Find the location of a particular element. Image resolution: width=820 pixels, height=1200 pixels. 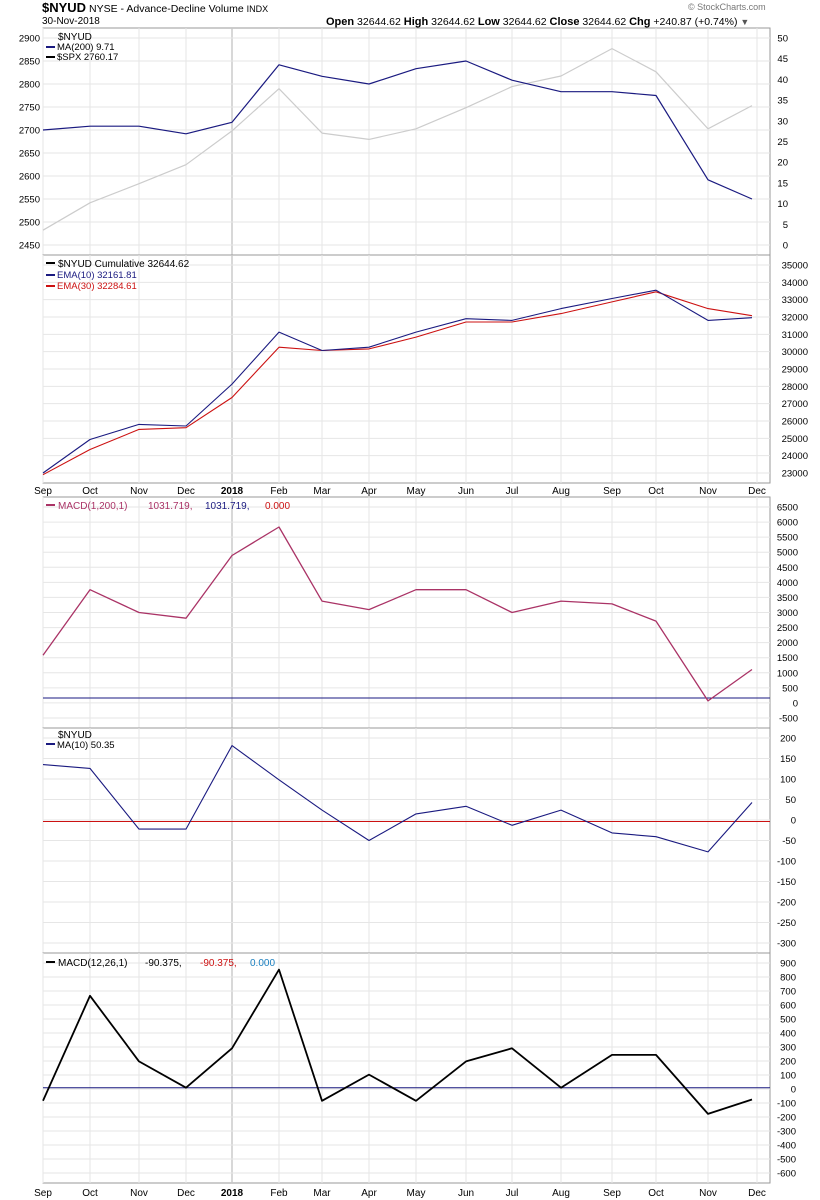

x-tick-label: Aug is located at coordinates (561, 1193).